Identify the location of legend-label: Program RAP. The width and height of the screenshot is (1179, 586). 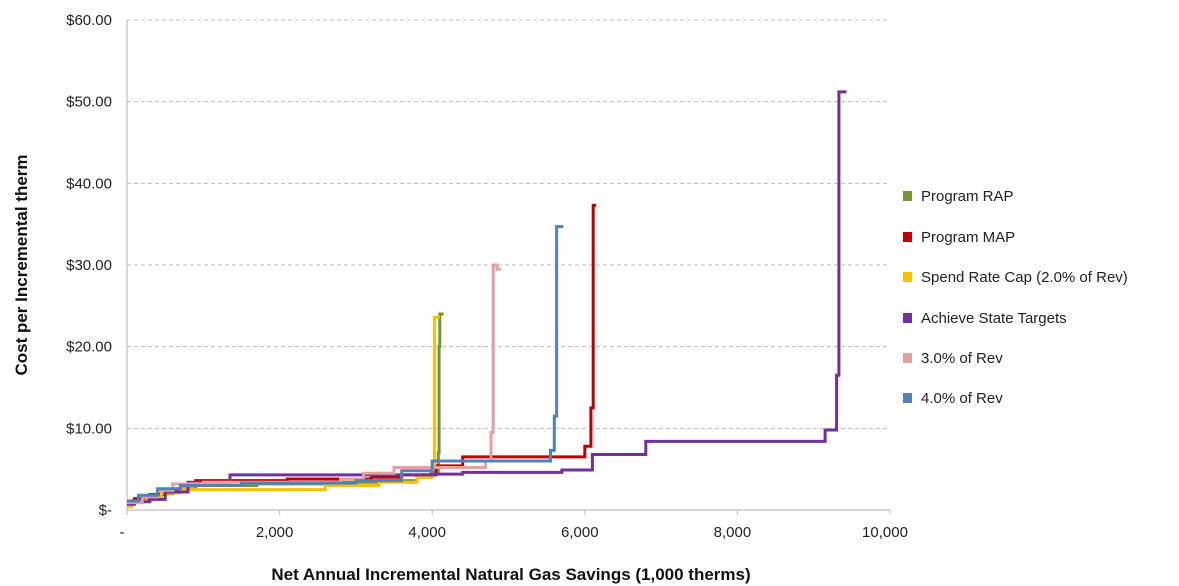
(967, 196).